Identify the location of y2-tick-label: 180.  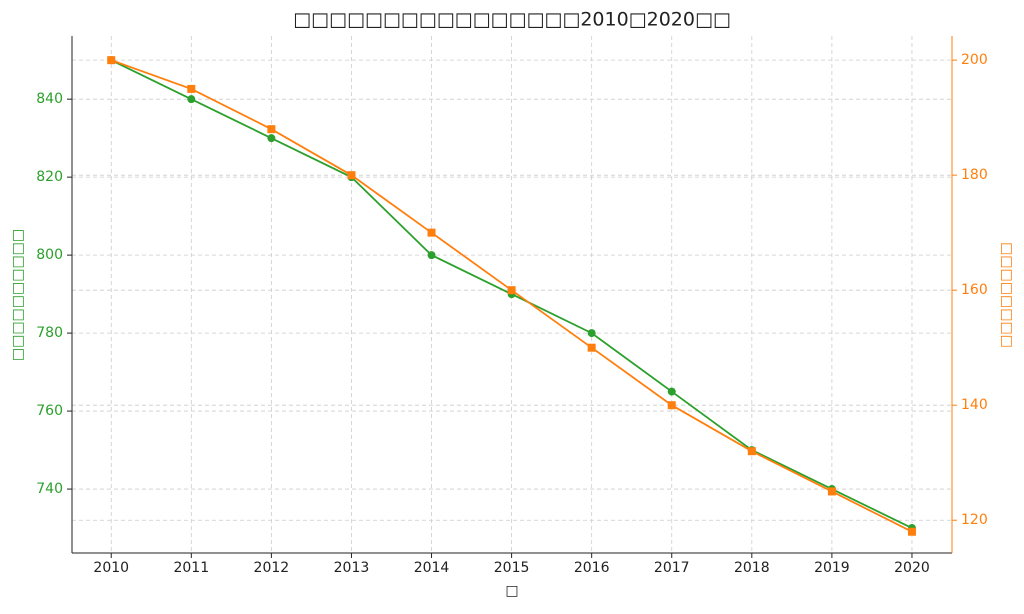
(974, 175).